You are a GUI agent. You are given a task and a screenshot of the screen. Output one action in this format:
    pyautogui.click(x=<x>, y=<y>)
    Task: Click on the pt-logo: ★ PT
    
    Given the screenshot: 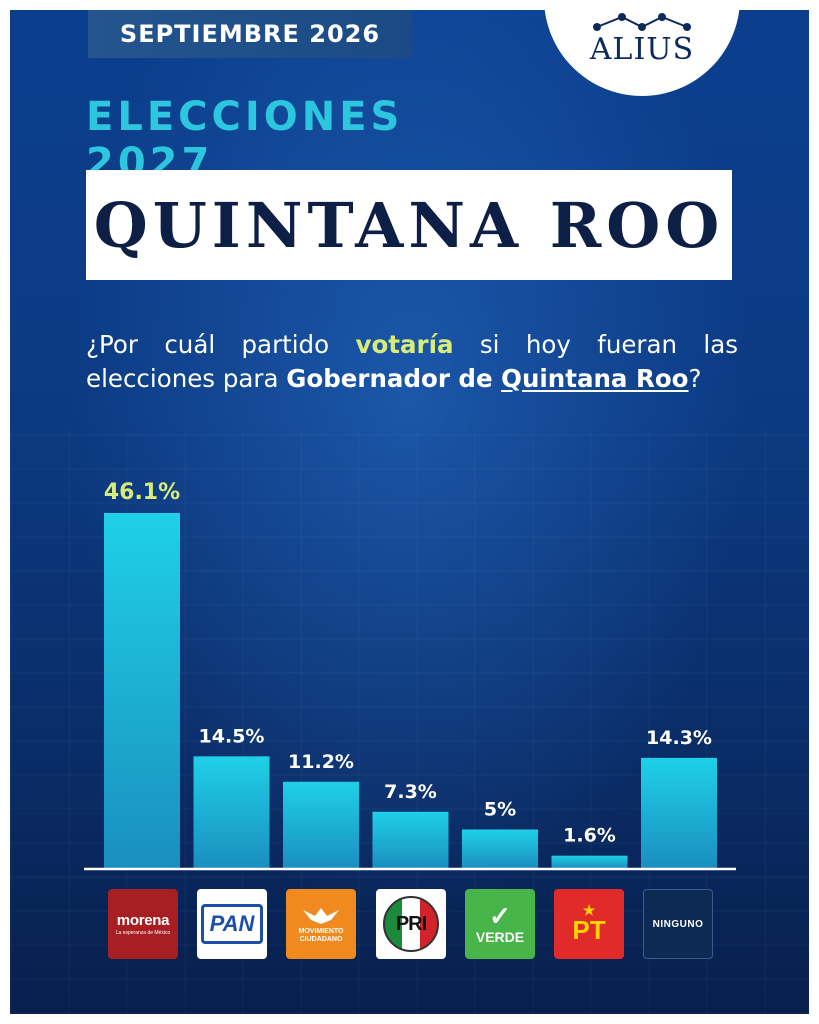 What is the action you would take?
    pyautogui.click(x=589, y=924)
    